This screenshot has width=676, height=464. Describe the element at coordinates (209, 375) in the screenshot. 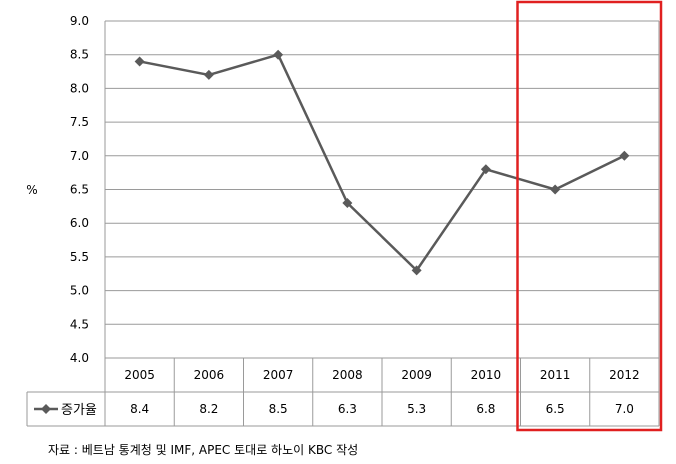

I see `x-tick-label: 2006` at that location.